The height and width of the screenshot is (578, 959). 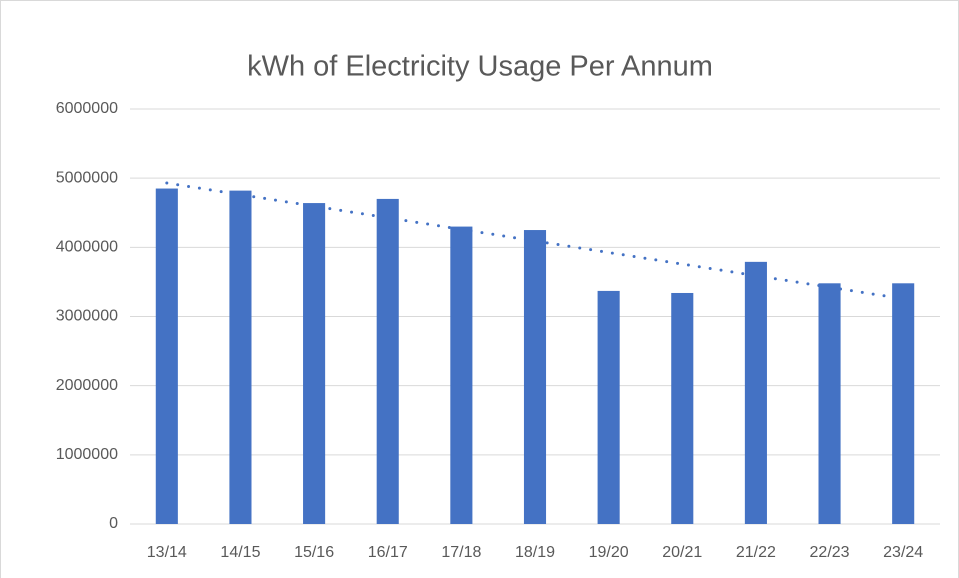 What do you see at coordinates (87, 316) in the screenshot?
I see `y-tick-label: 3000000` at bounding box center [87, 316].